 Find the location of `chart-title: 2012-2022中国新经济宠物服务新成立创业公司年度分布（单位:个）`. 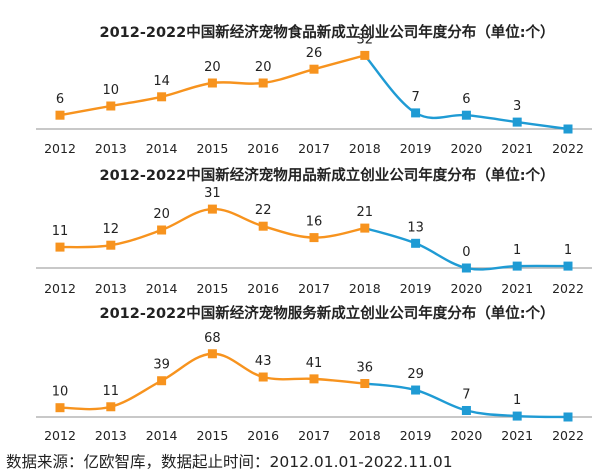

chart-title: 2012-2022中国新经济宠物服务新成立创业公司年度分布（单位:个） is located at coordinates (326, 313).